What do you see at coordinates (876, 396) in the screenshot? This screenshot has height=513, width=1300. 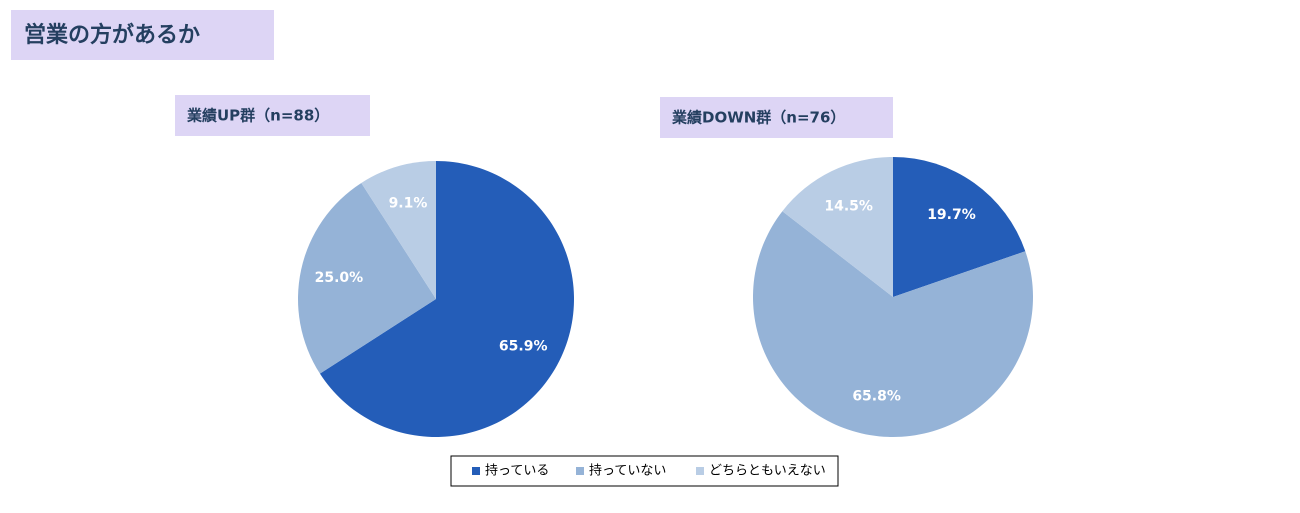 I see `data-label: 65.8%` at bounding box center [876, 396].